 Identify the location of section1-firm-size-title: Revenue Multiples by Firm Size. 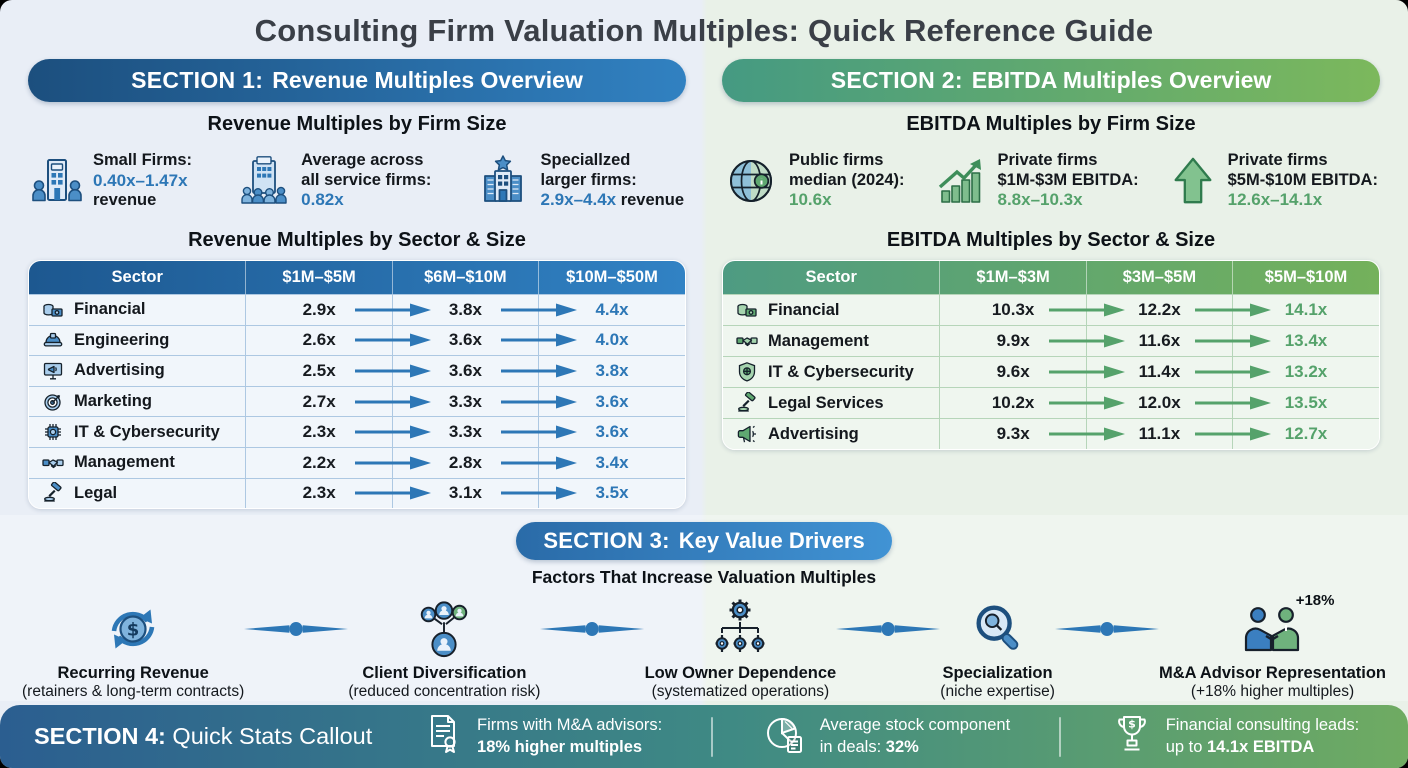
(357, 124).